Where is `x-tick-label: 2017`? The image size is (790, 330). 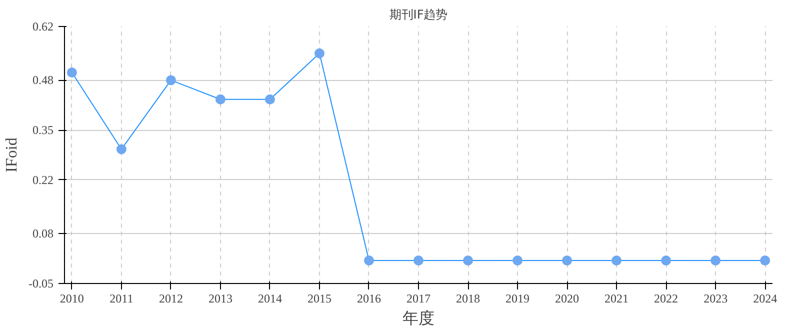
x-tick-label: 2017 is located at coordinates (418, 299).